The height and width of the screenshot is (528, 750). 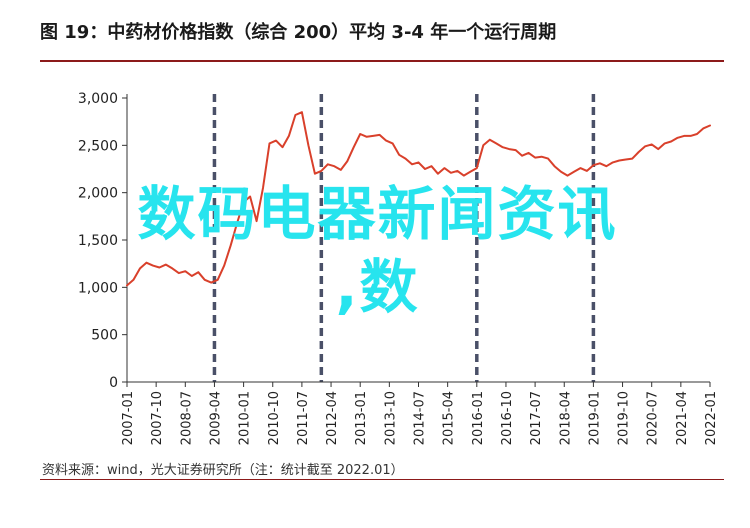 What do you see at coordinates (382, 61) in the screenshot?
I see `title-divider` at bounding box center [382, 61].